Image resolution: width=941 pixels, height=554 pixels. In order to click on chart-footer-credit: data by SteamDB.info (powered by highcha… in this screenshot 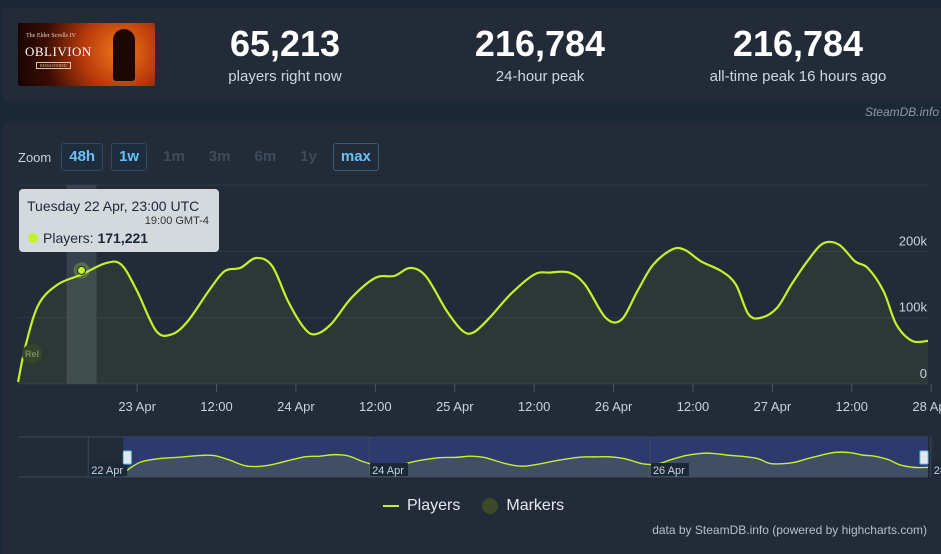, I will do `click(789, 530)`.